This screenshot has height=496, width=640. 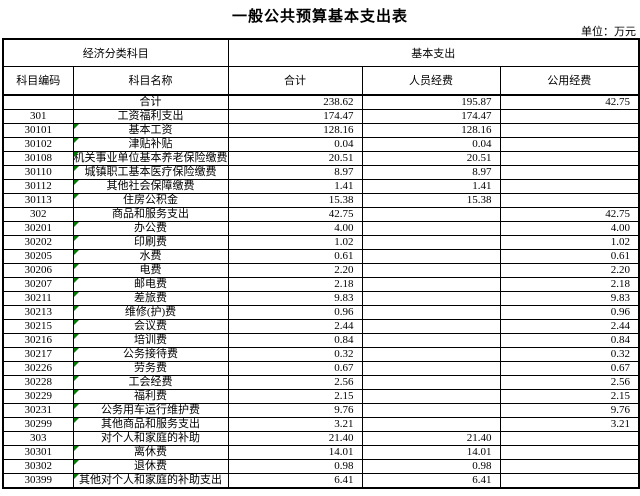 What do you see at coordinates (150, 396) in the screenshot?
I see `cell-subject-name: 福利费` at bounding box center [150, 396].